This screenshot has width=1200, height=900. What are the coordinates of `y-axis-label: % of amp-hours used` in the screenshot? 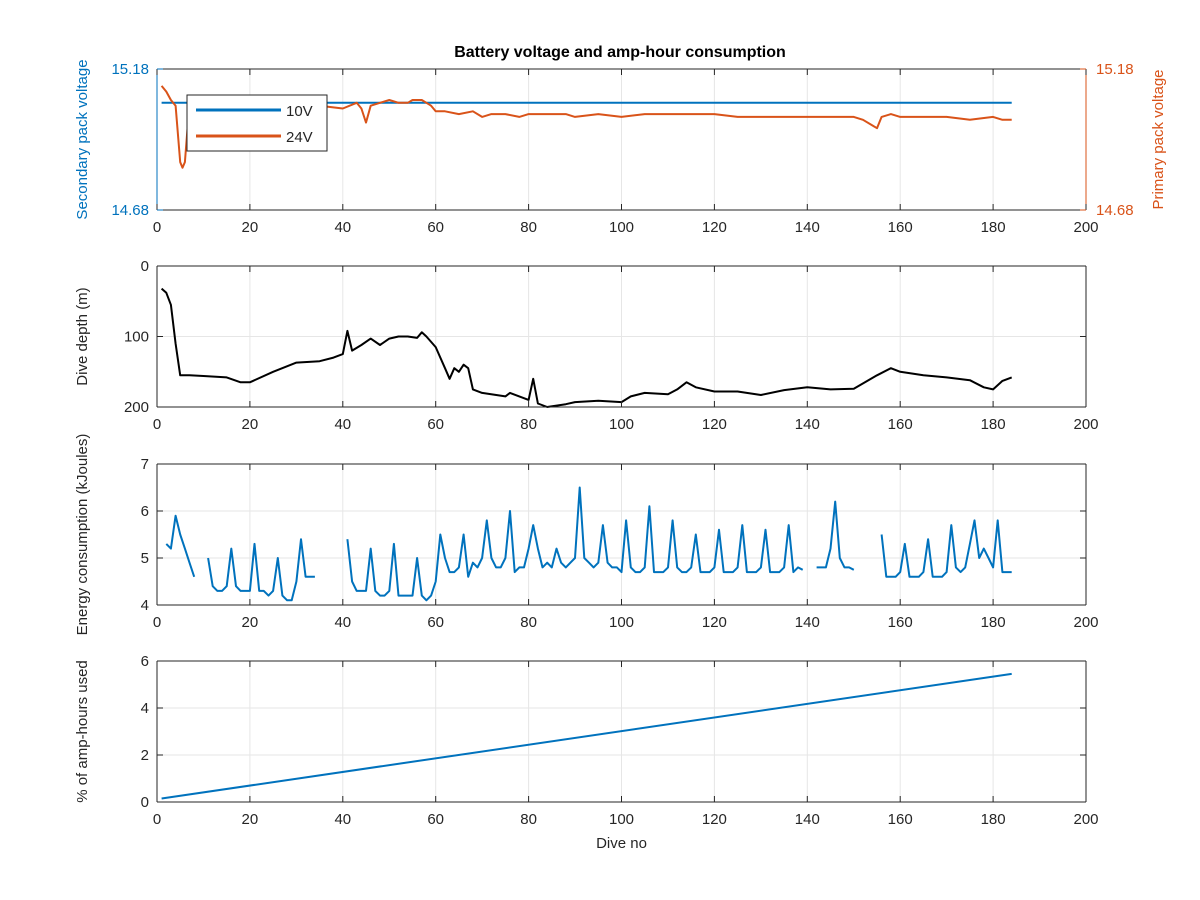 It's located at (82, 731).